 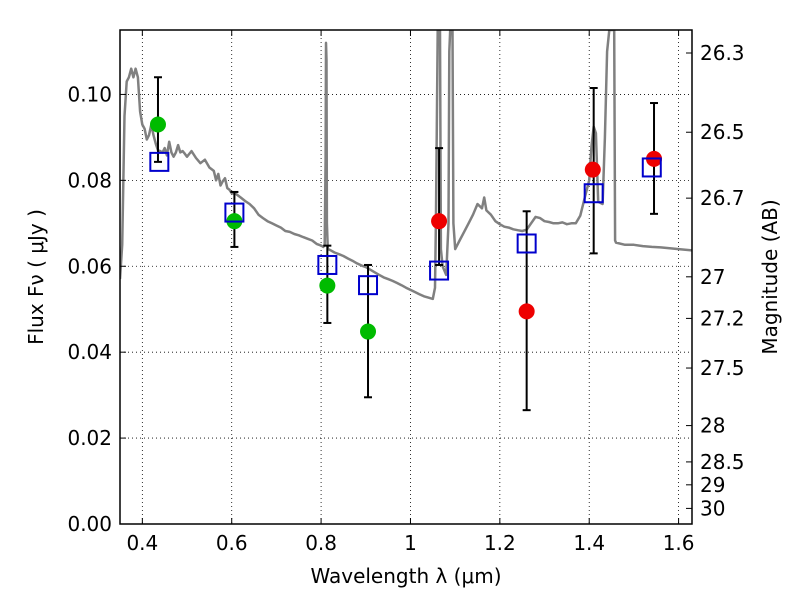 I want to click on x-tick-label: 1.6, so click(x=679, y=543).